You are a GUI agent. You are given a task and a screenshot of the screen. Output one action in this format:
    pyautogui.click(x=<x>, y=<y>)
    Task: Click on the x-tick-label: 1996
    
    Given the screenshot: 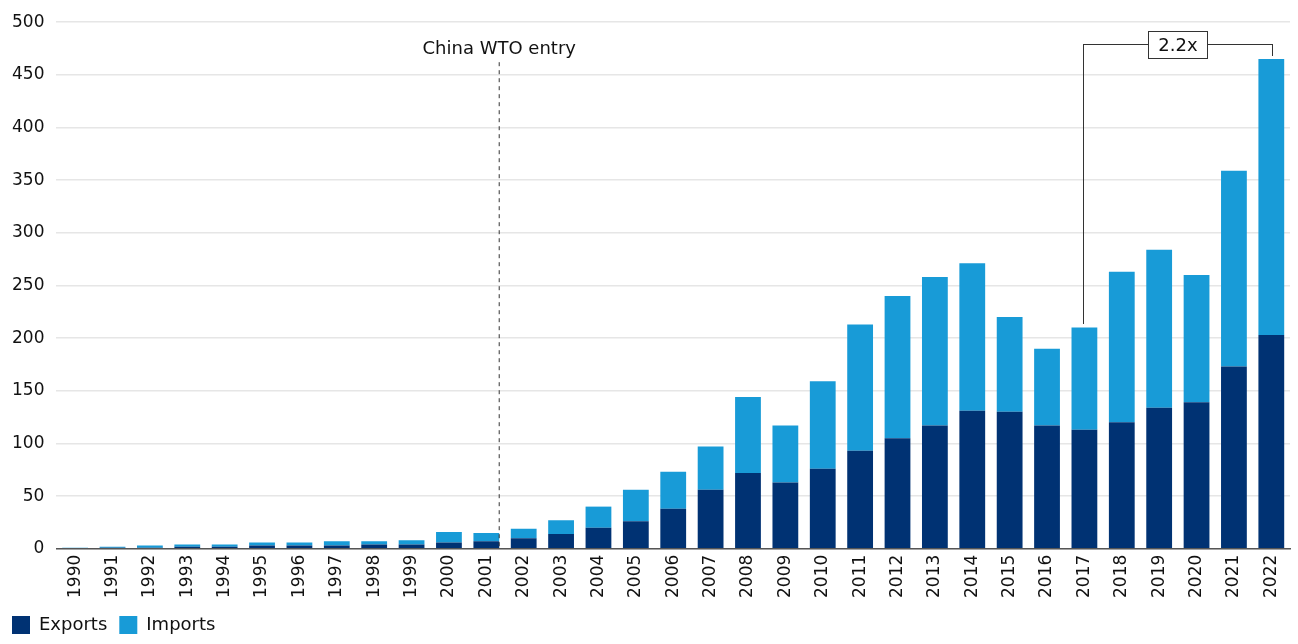 What is the action you would take?
    pyautogui.click(x=297, y=576)
    